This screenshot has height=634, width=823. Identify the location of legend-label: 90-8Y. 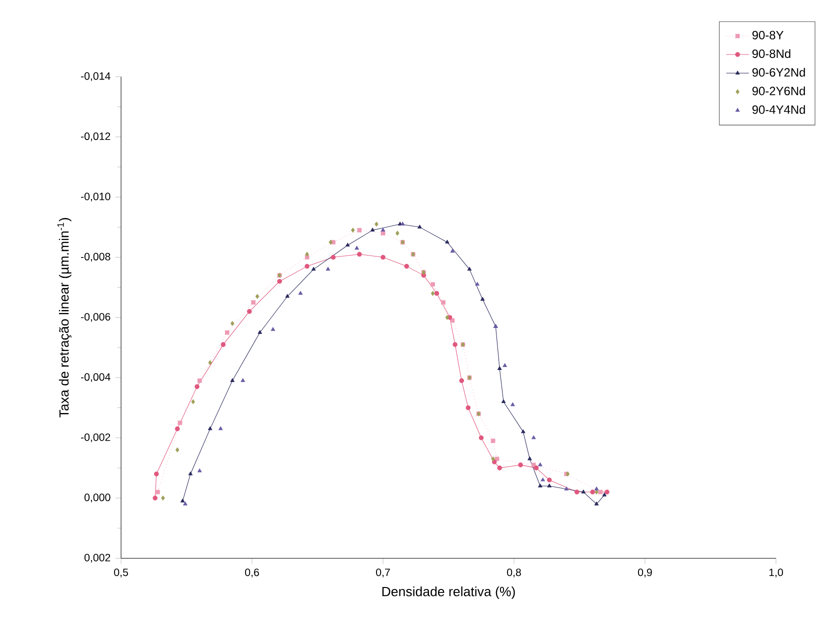
(768, 35).